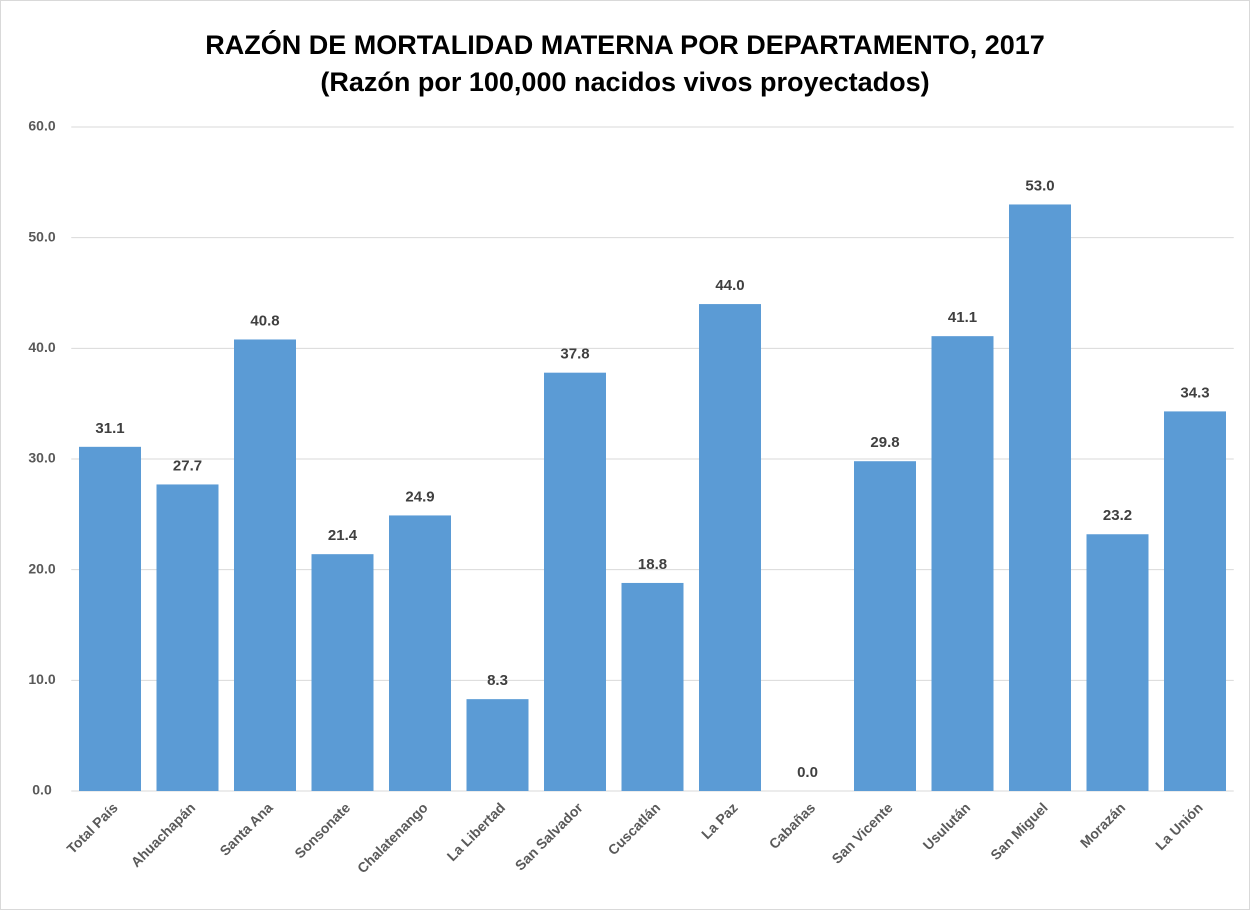 This screenshot has height=910, width=1250. Describe the element at coordinates (497, 680) in the screenshot. I see `value-label: 8.3` at that location.